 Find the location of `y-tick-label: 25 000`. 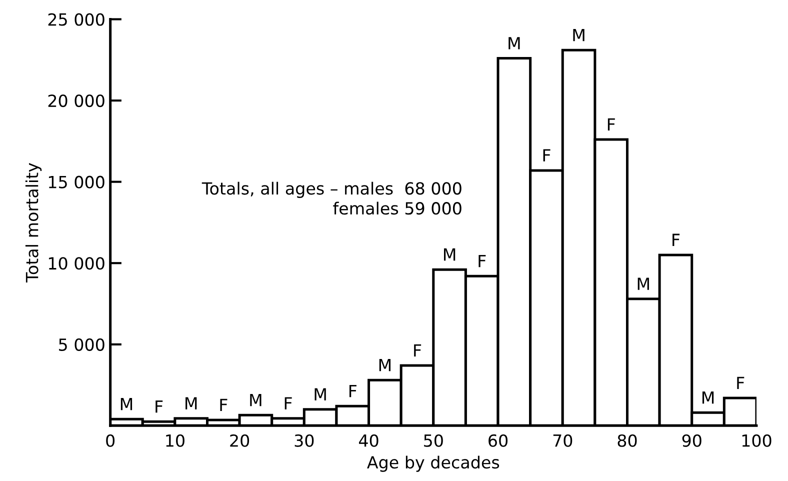

y-tick-label: 25 000 is located at coordinates (76, 19).